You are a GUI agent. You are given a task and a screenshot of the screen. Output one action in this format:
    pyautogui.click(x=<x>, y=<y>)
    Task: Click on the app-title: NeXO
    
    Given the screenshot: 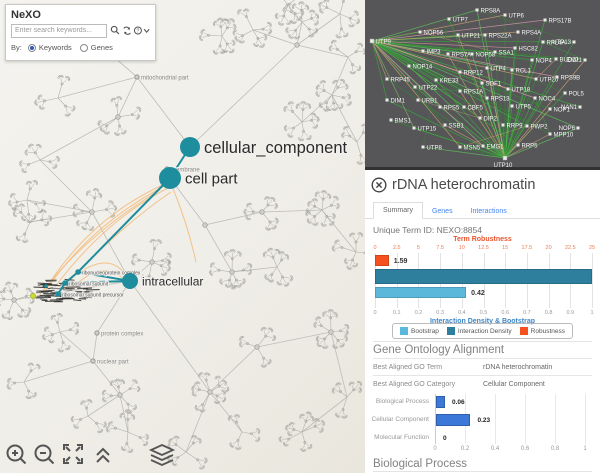 What is the action you would take?
    pyautogui.click(x=26, y=15)
    